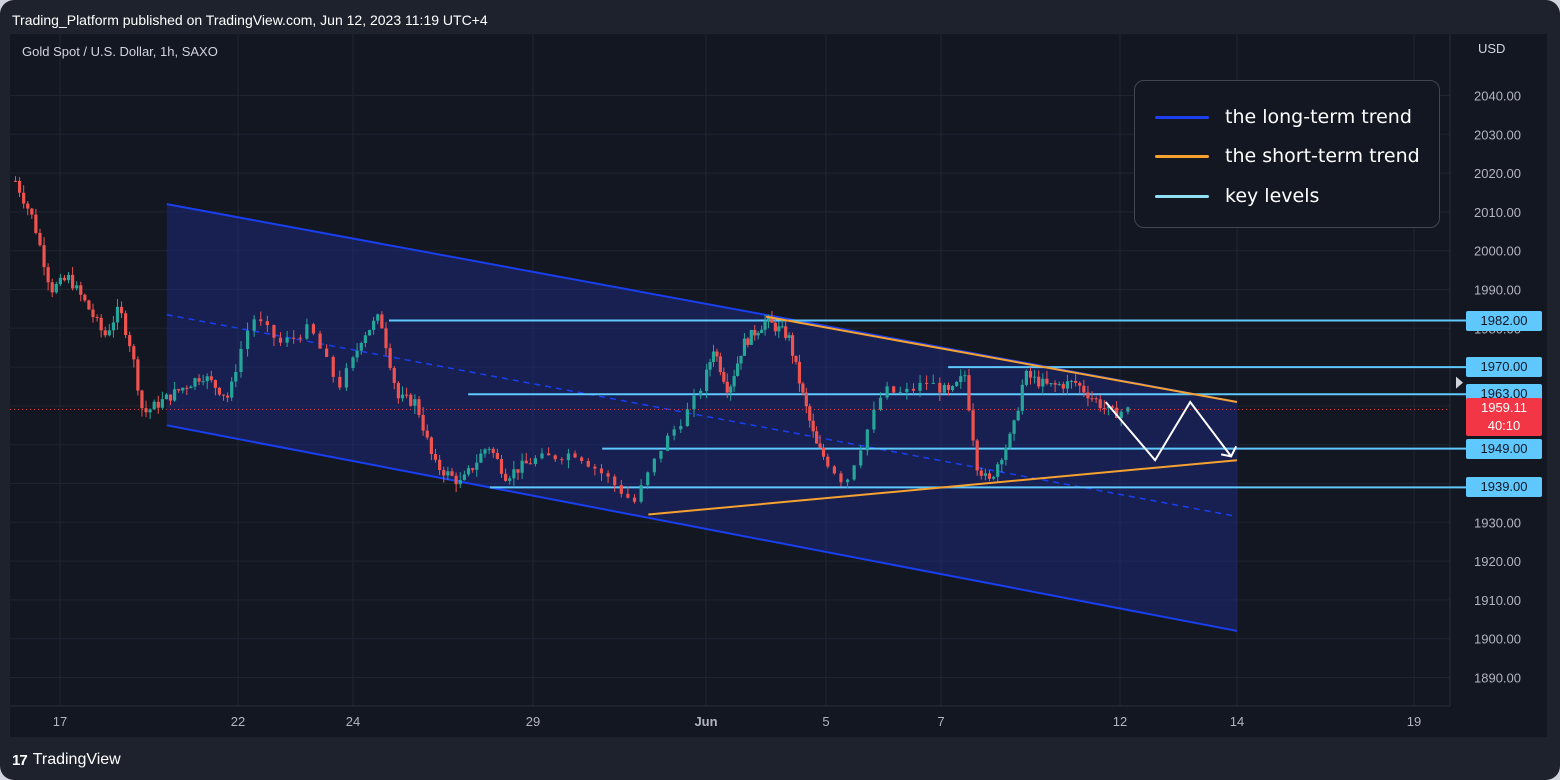  Describe the element at coordinates (1497, 522) in the screenshot. I see `y-tick-label: 1930.00` at that location.